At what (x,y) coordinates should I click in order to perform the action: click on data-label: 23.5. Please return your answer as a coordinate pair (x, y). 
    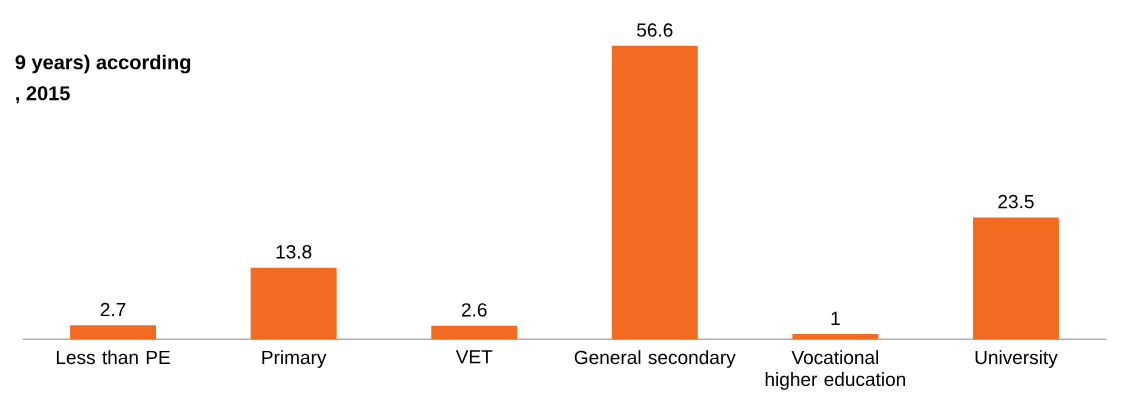
    Looking at the image, I should click on (1016, 201).